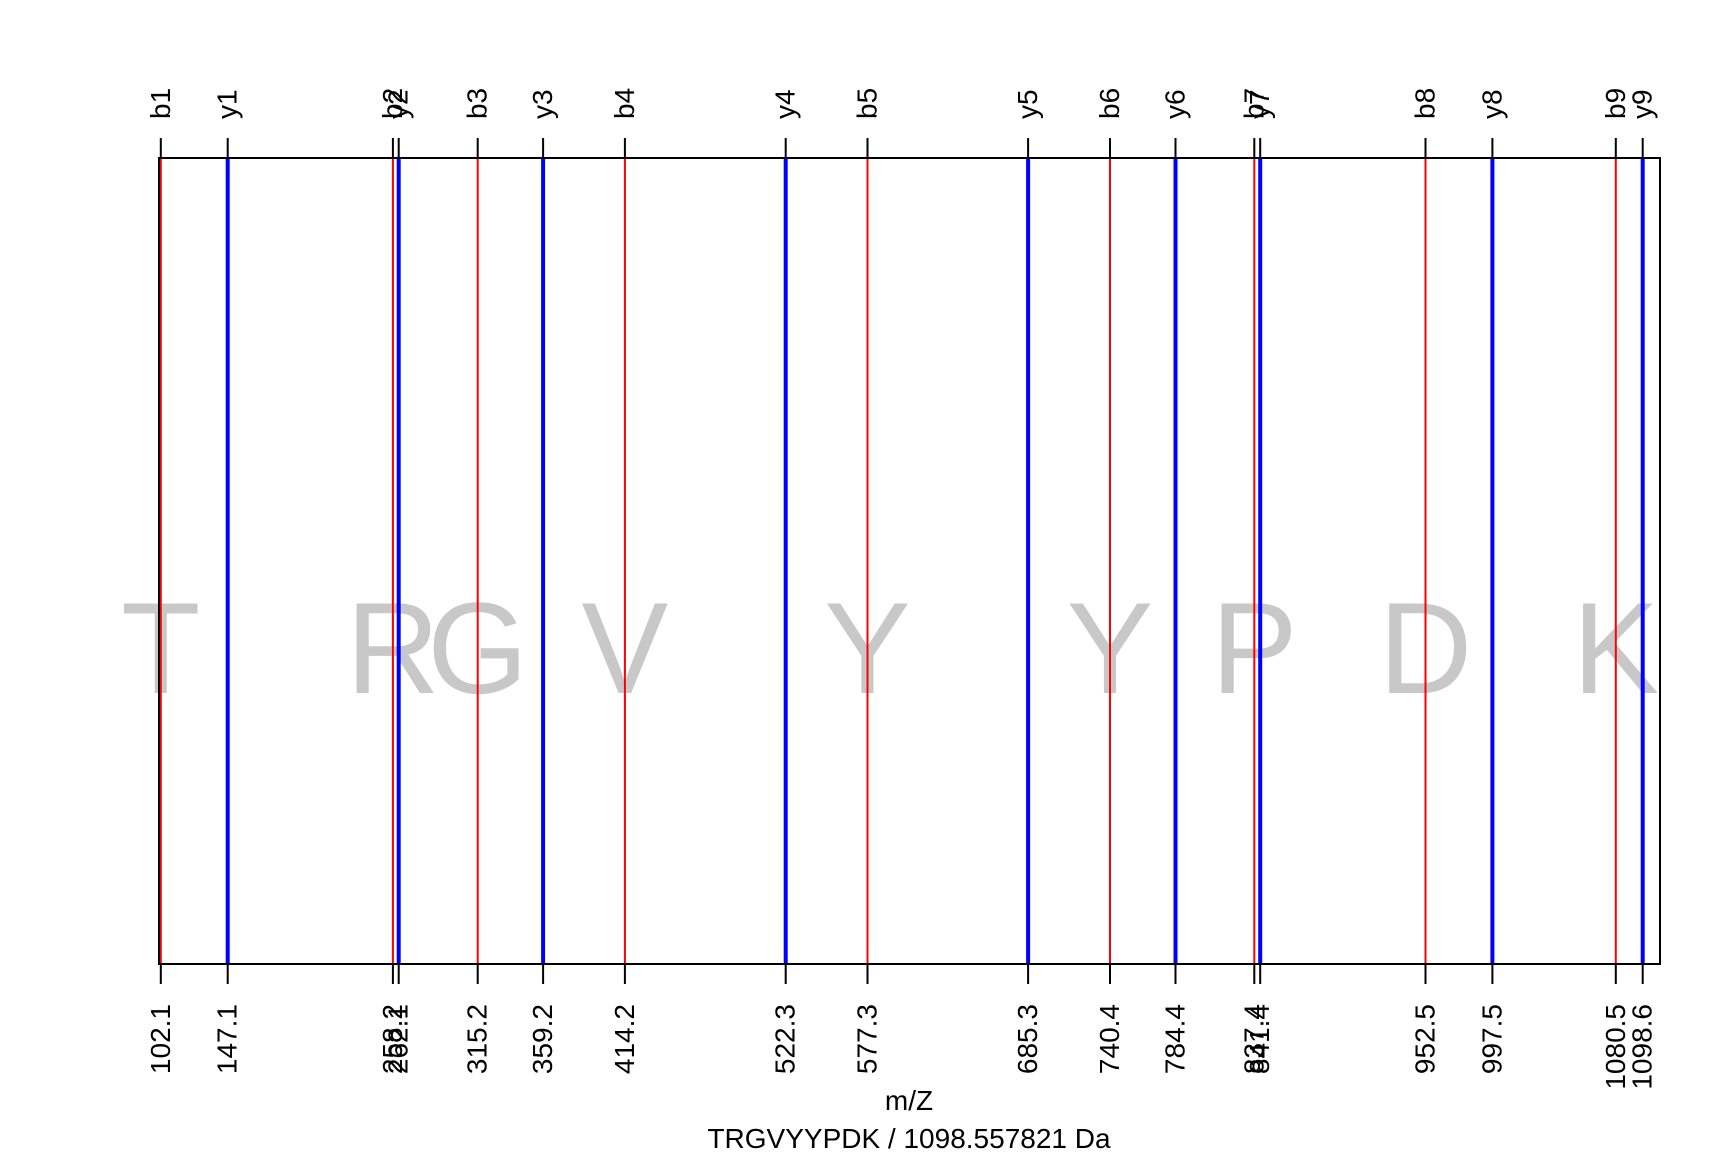 The image size is (1728, 1152). Describe the element at coordinates (1491, 1039) in the screenshot. I see `bottom-label-y8: 997.5` at that location.